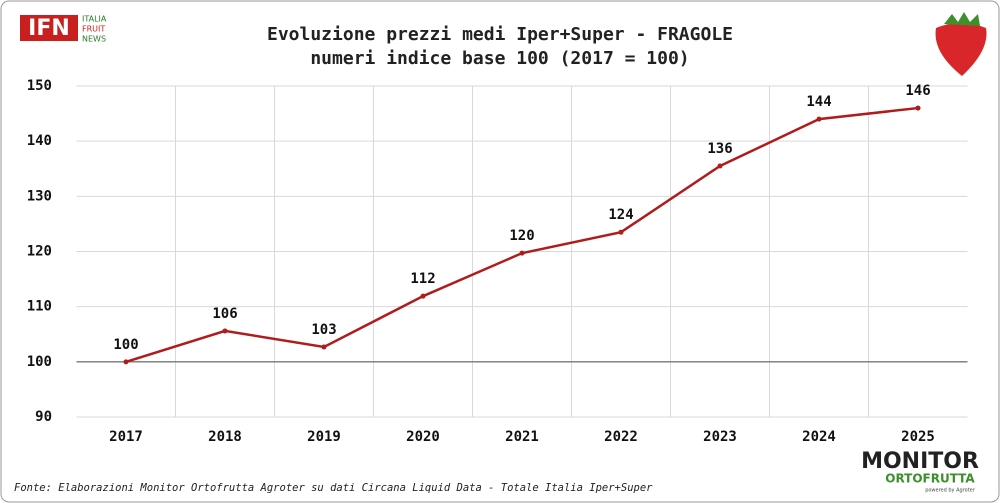 The width and height of the screenshot is (1000, 503). I want to click on x-tick-label: 2025, so click(918, 437).